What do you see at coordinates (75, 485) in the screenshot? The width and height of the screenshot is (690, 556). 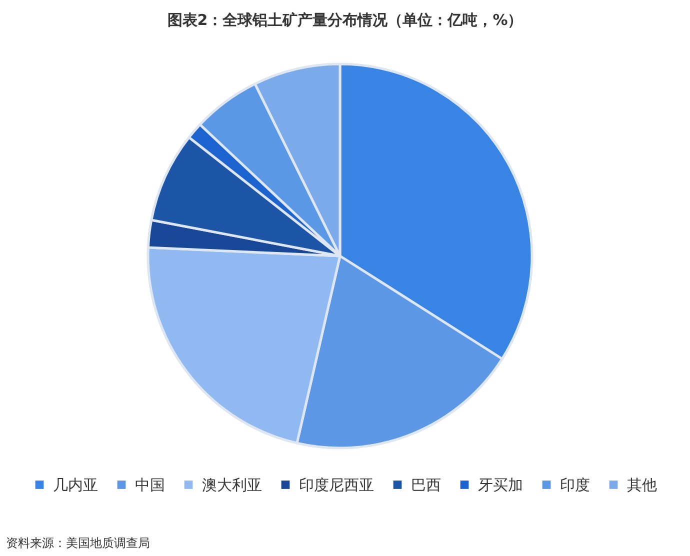 I see `legend-label: 几内亚` at bounding box center [75, 485].